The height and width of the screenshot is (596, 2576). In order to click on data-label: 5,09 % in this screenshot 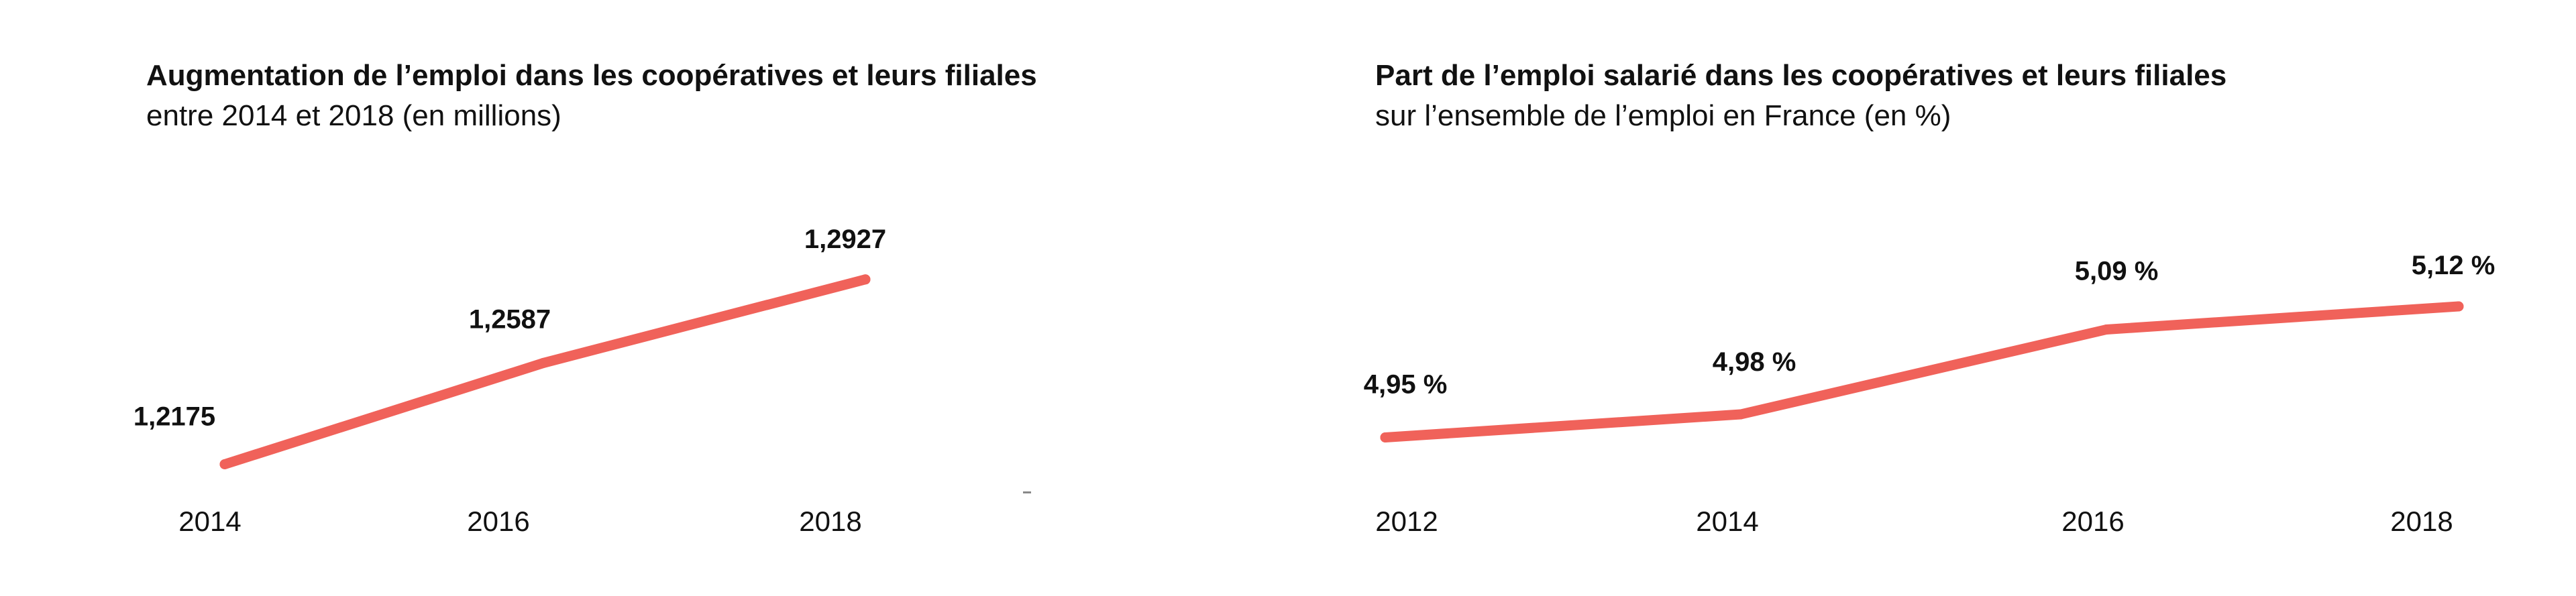, I will do `click(2117, 271)`.